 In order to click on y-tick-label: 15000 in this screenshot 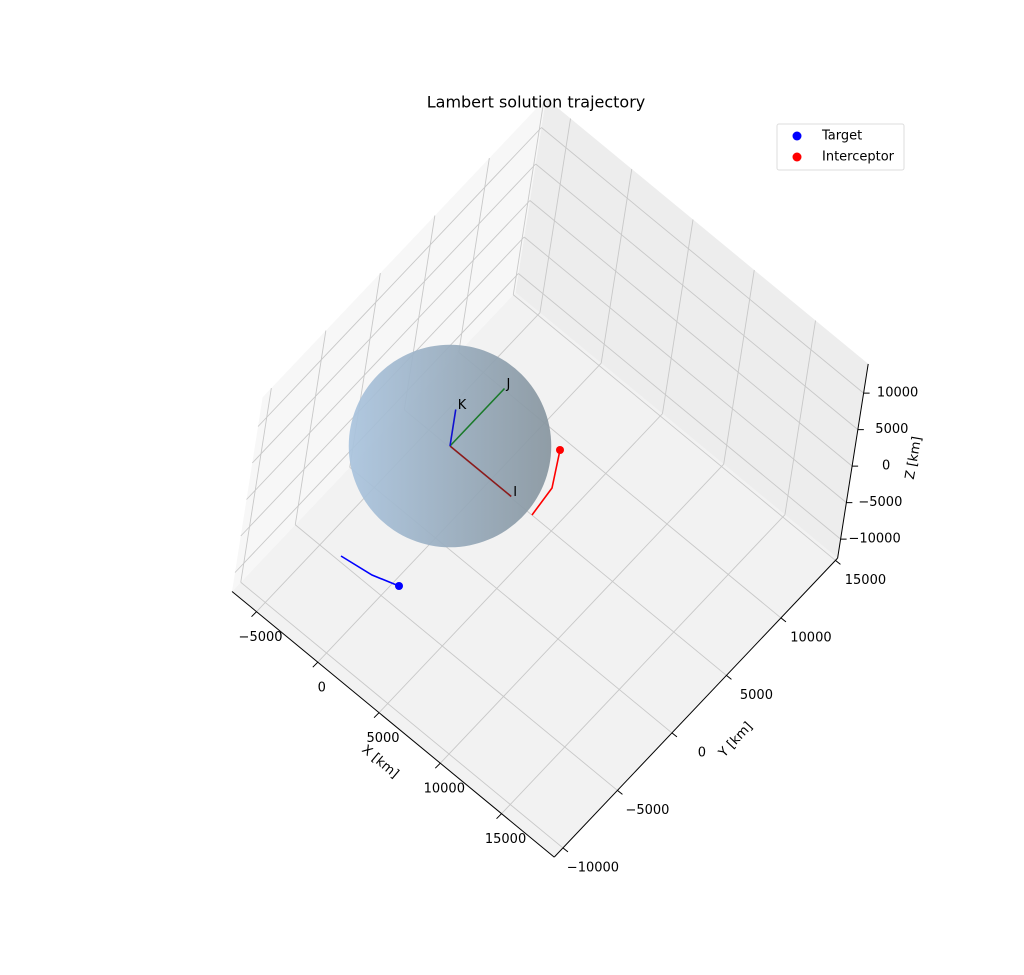, I will do `click(865, 580)`.